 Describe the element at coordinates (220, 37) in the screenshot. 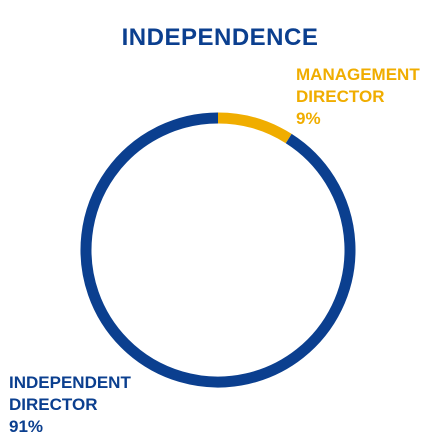

I see `chart-title: INDEPENDENCE` at that location.